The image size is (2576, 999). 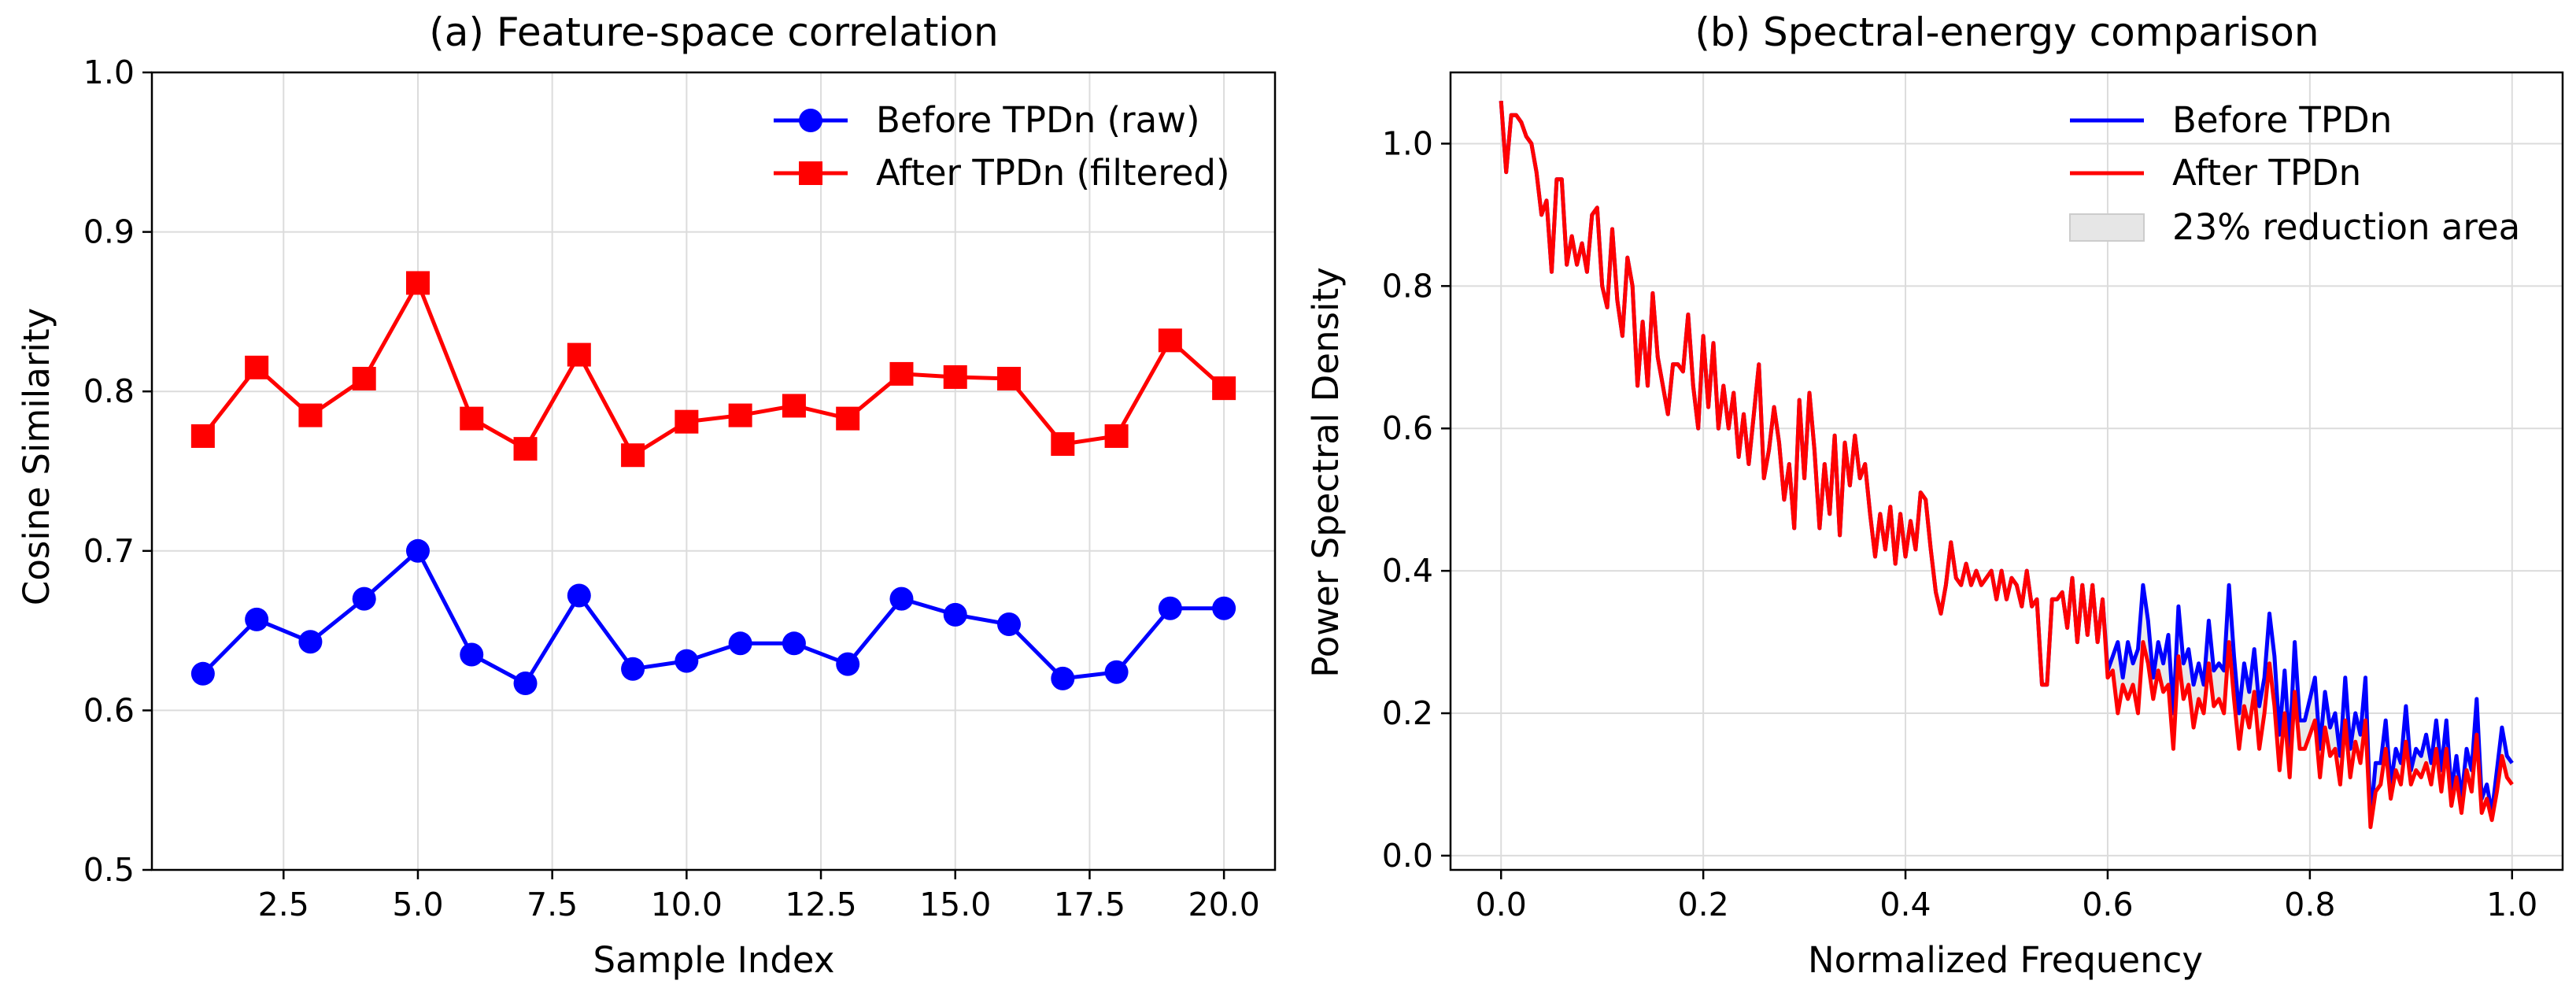 I want to click on panel-b-title: (b) Spectral-energy comparison, so click(x=2007, y=32).